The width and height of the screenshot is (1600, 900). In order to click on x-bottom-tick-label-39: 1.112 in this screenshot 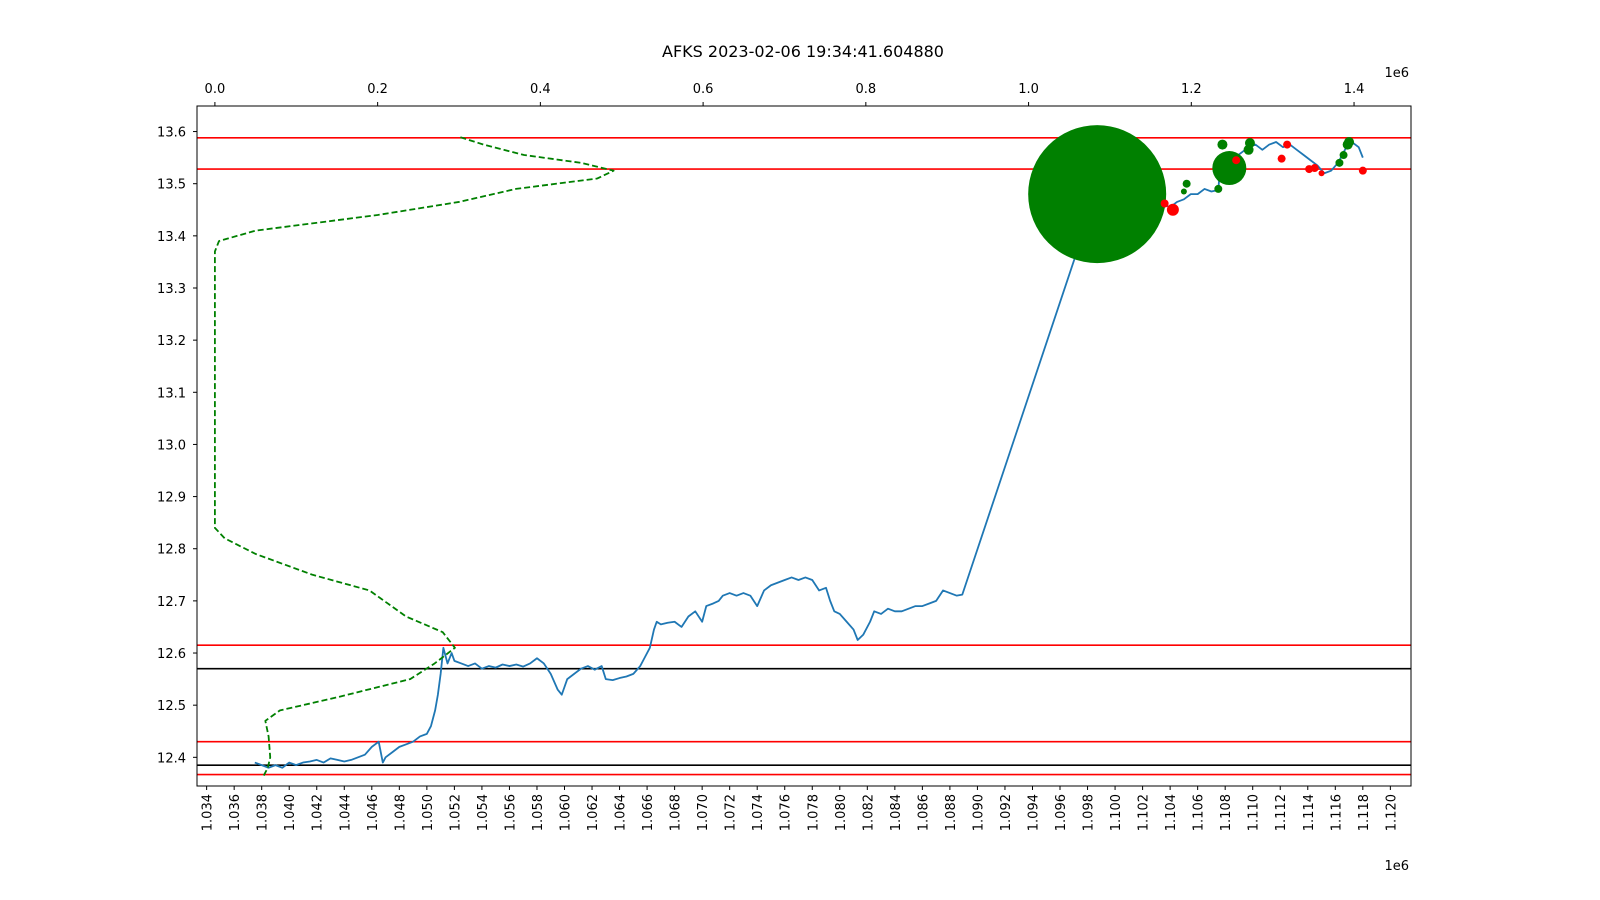, I will do `click(1281, 812)`.